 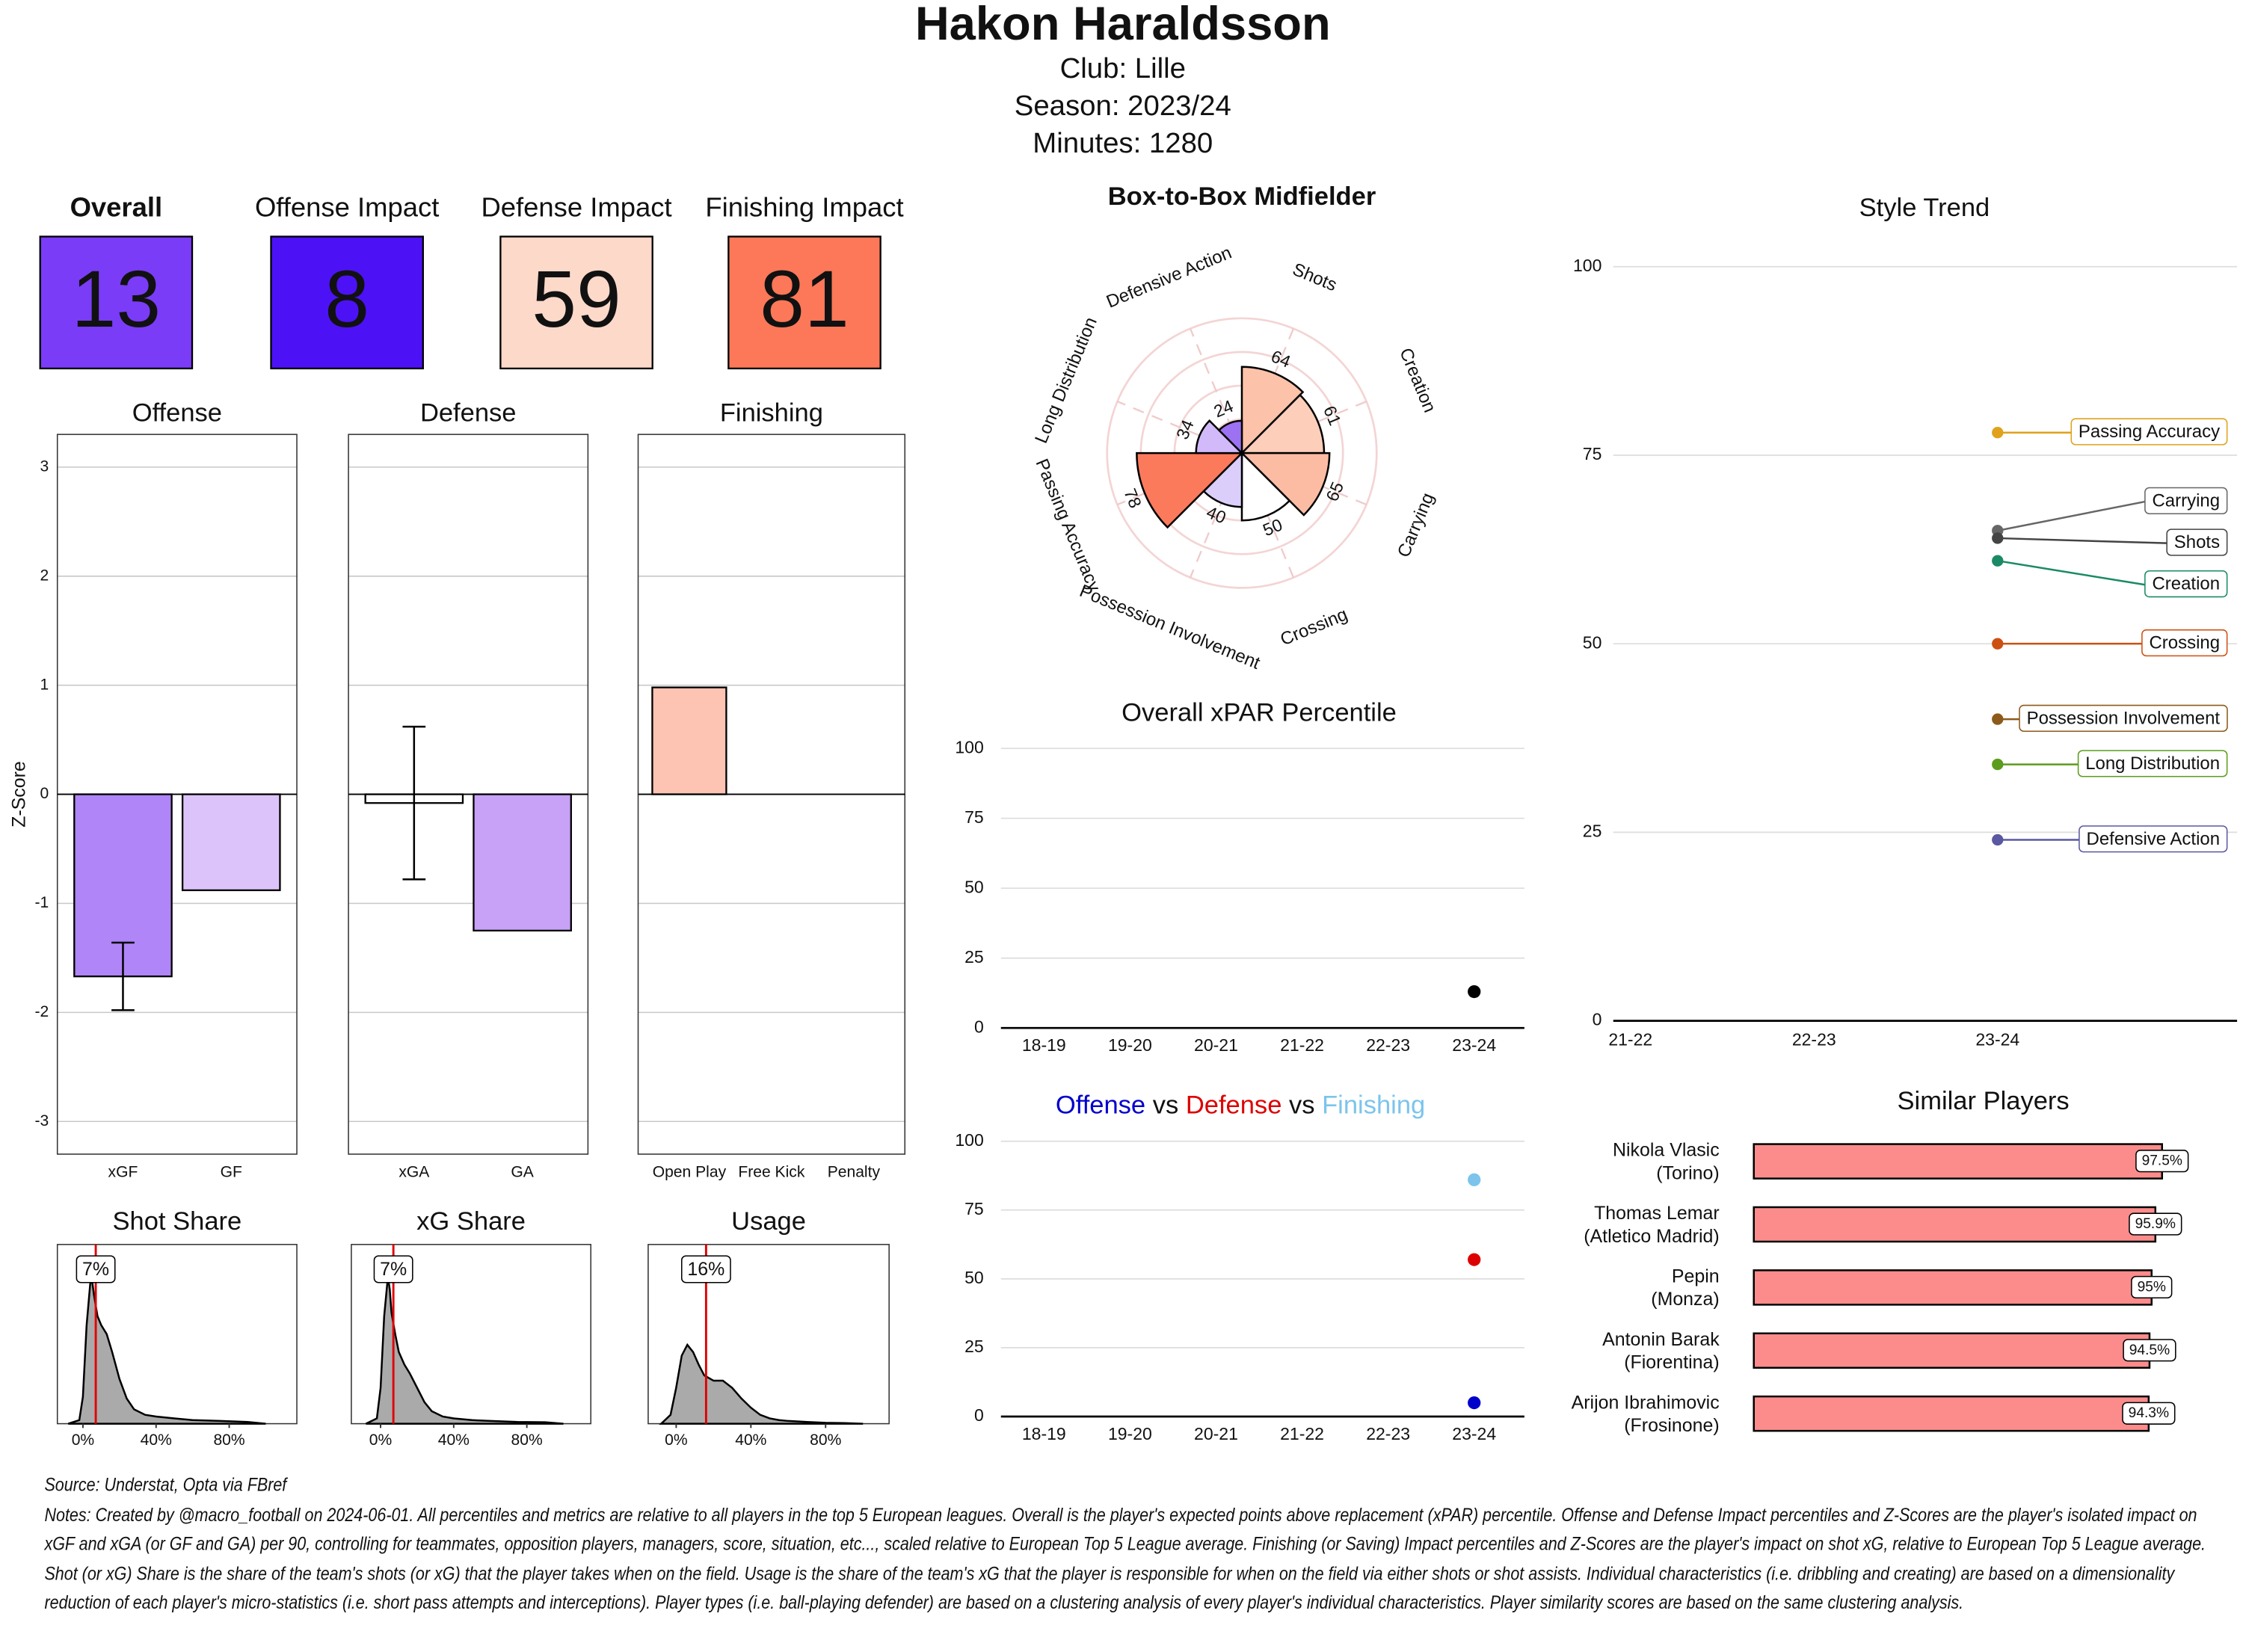 I want to click on x-tick-label: Open Play, so click(x=690, y=1172).